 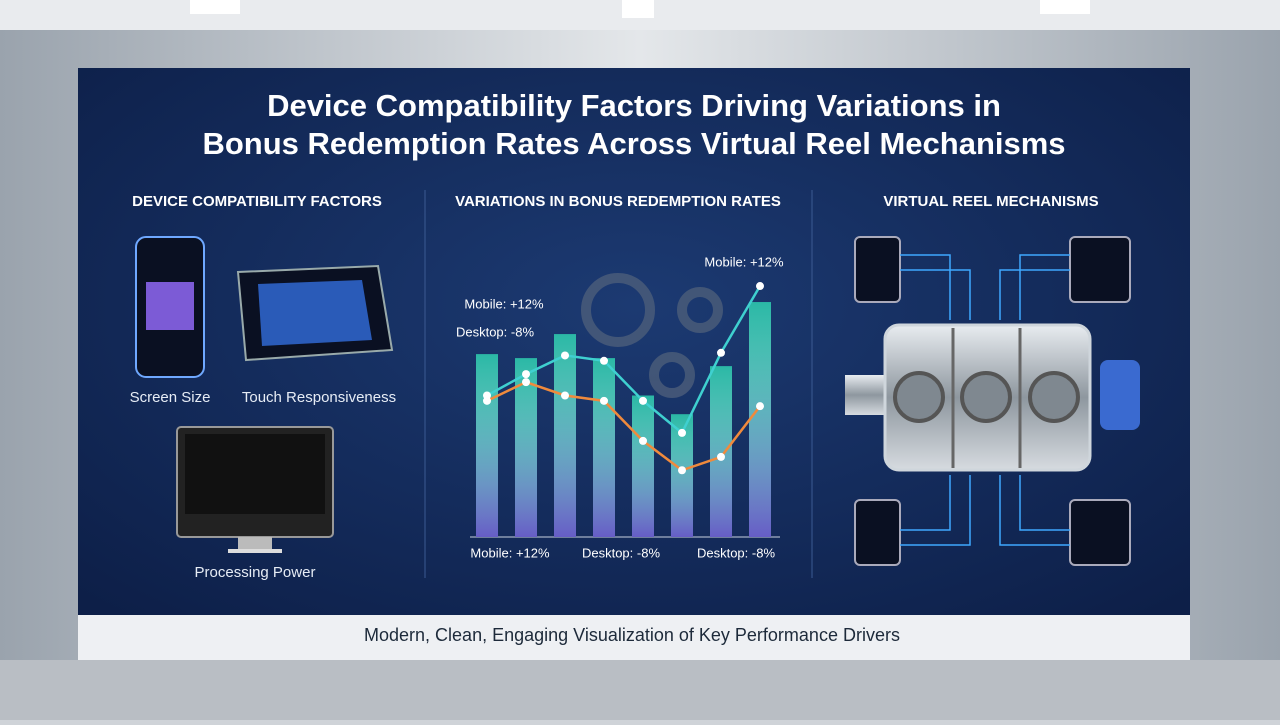 I want to click on plot, so click(x=623, y=409).